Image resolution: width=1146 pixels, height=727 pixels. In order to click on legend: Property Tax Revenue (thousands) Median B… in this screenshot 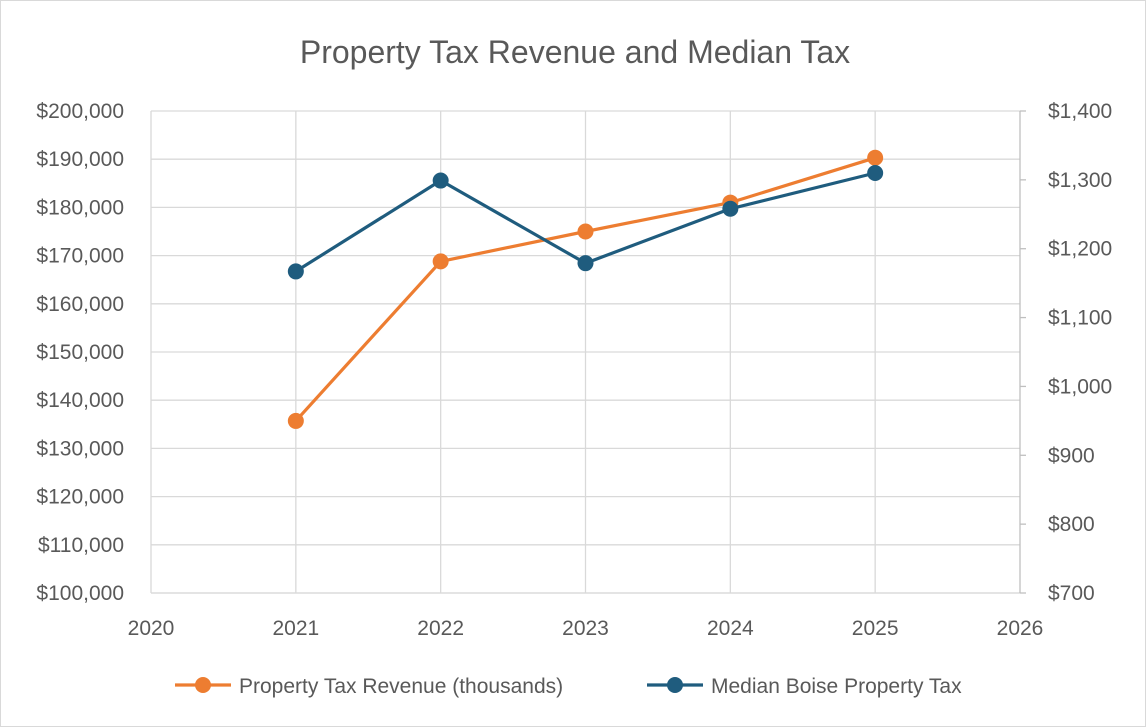, I will do `click(568, 686)`.